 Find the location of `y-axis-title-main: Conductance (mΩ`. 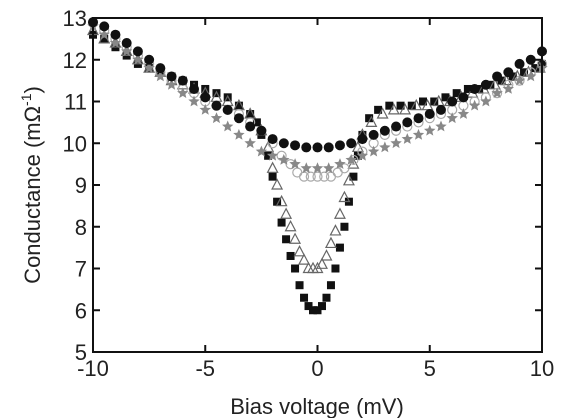

y-axis-title-main: Conductance (mΩ is located at coordinates (32, 195).